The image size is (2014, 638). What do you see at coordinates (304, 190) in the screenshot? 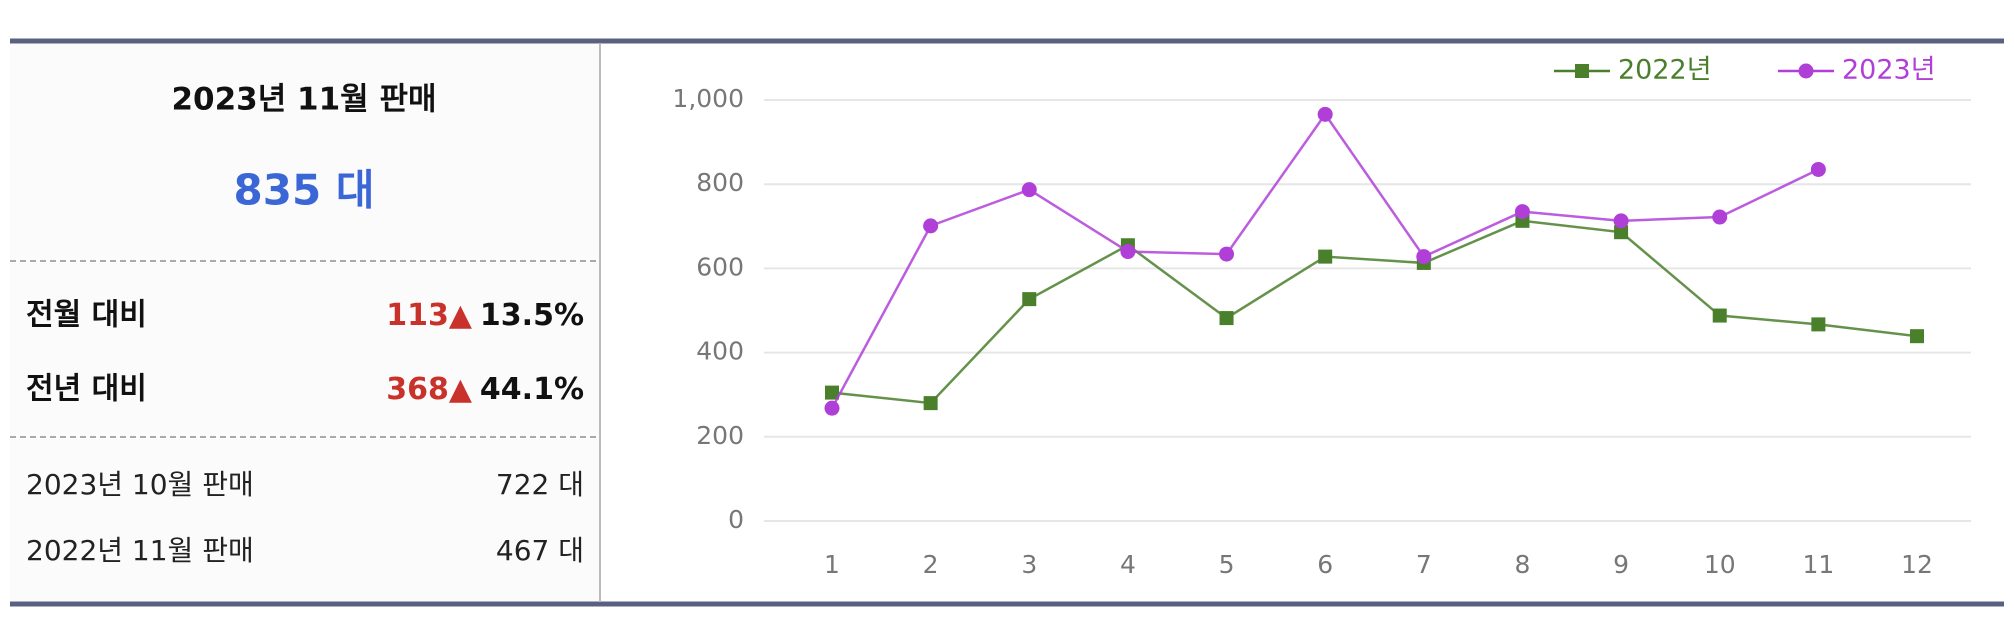
I see `summary-total: 835 대` at bounding box center [304, 190].